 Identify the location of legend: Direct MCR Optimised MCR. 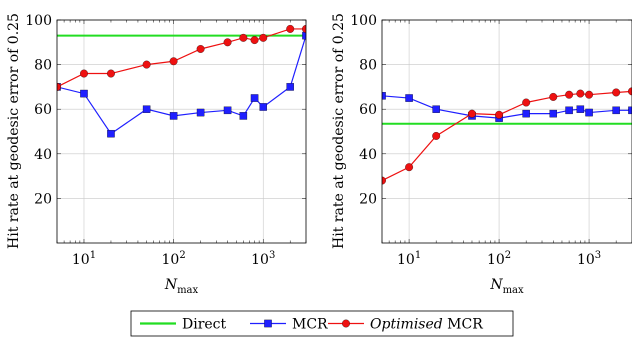
(322, 323).